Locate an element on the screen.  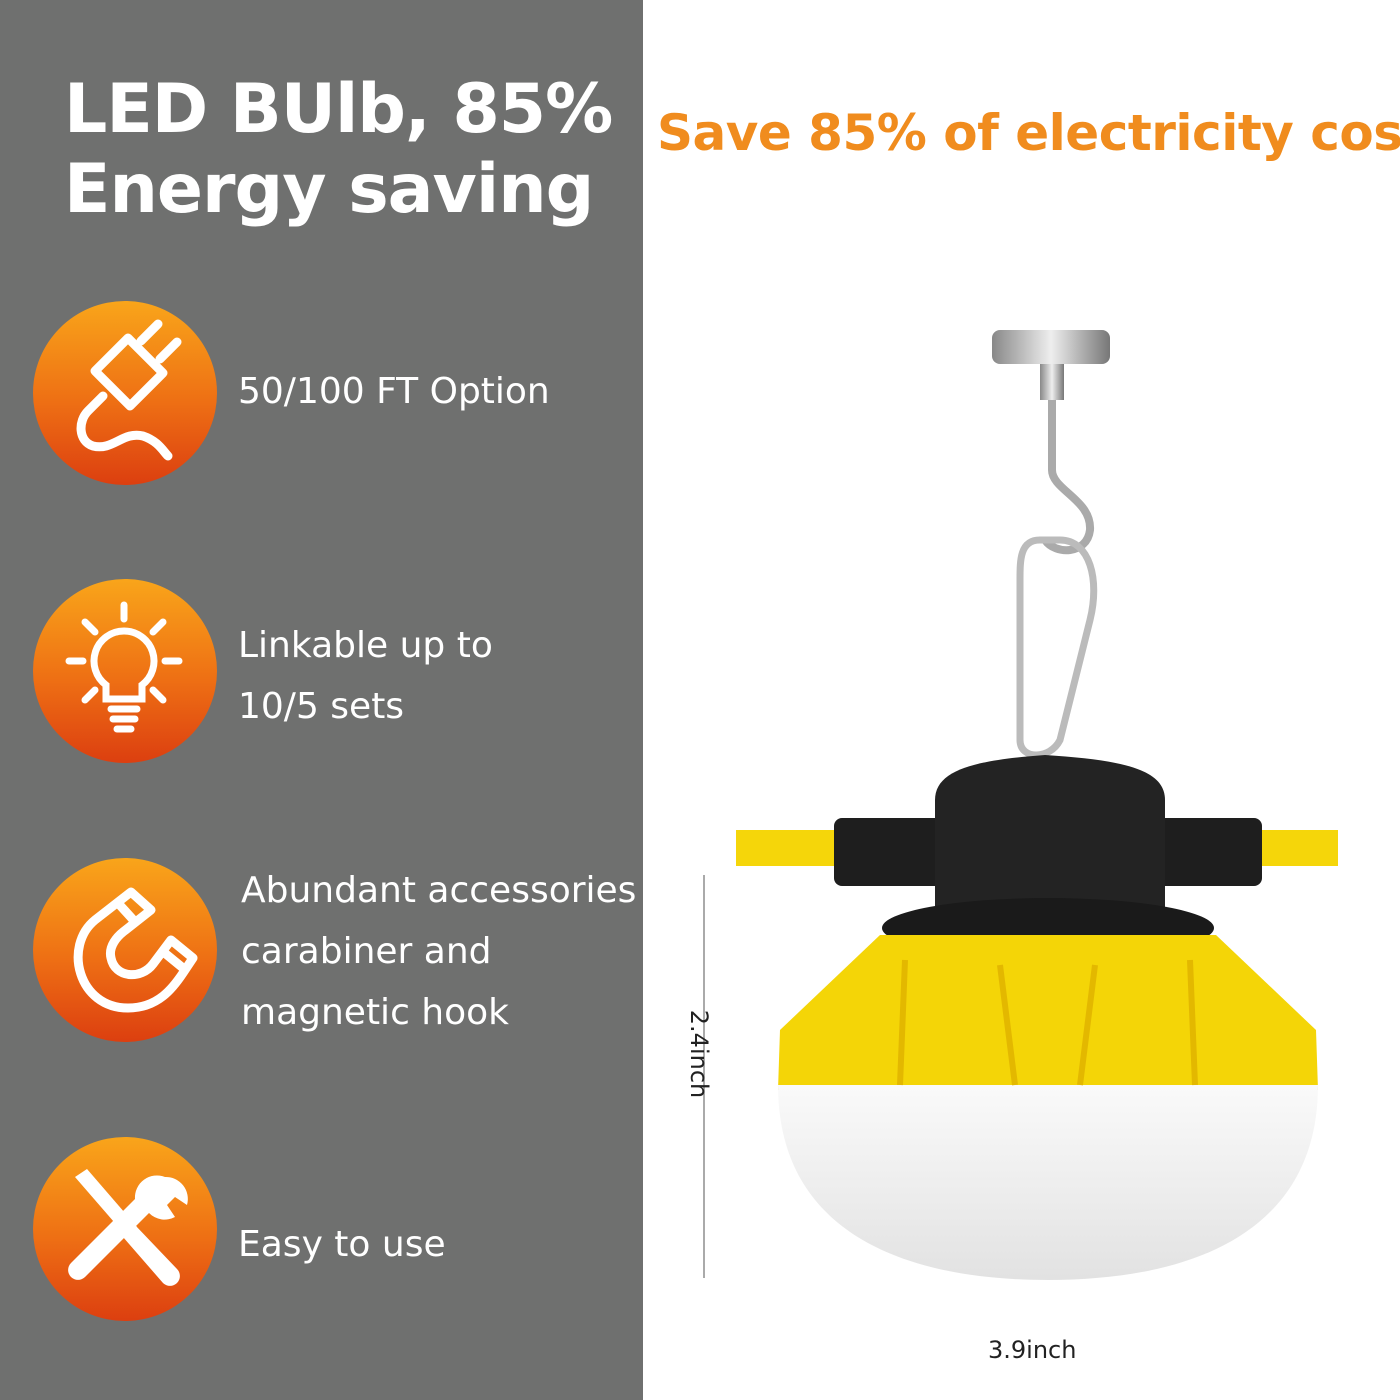
feature-easy: Easy to use is located at coordinates (333, 1229).